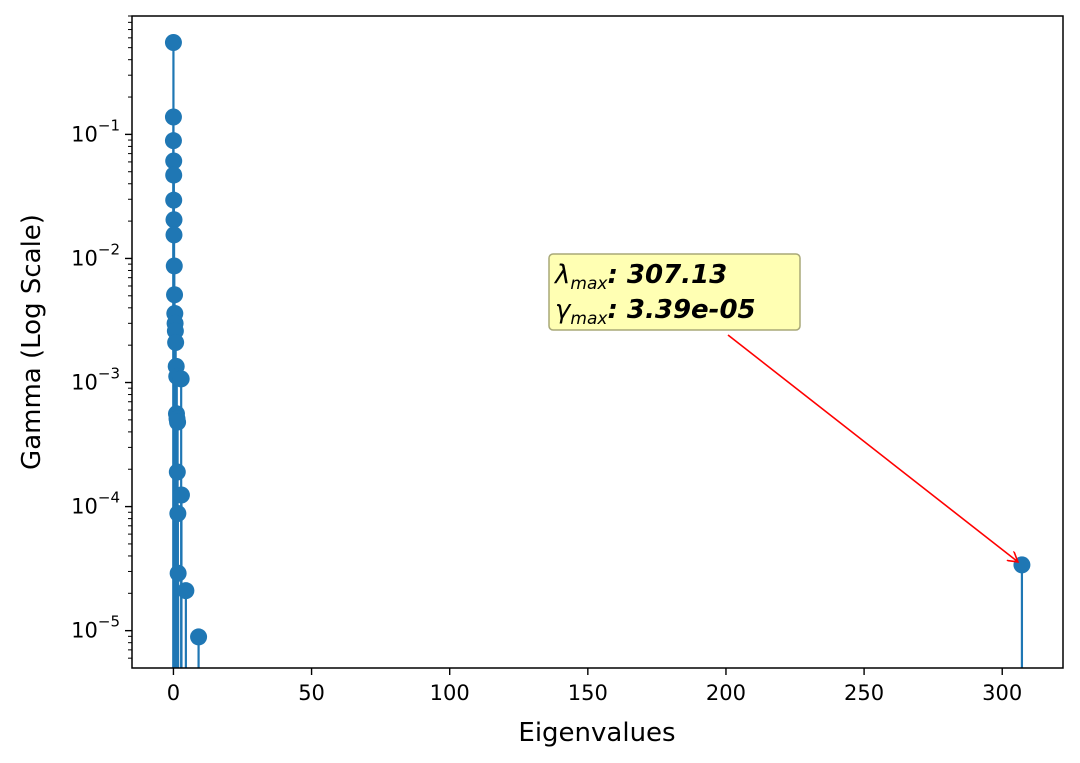  I want to click on annotation-lambda-line: λmax: 307.13, so click(640, 277).